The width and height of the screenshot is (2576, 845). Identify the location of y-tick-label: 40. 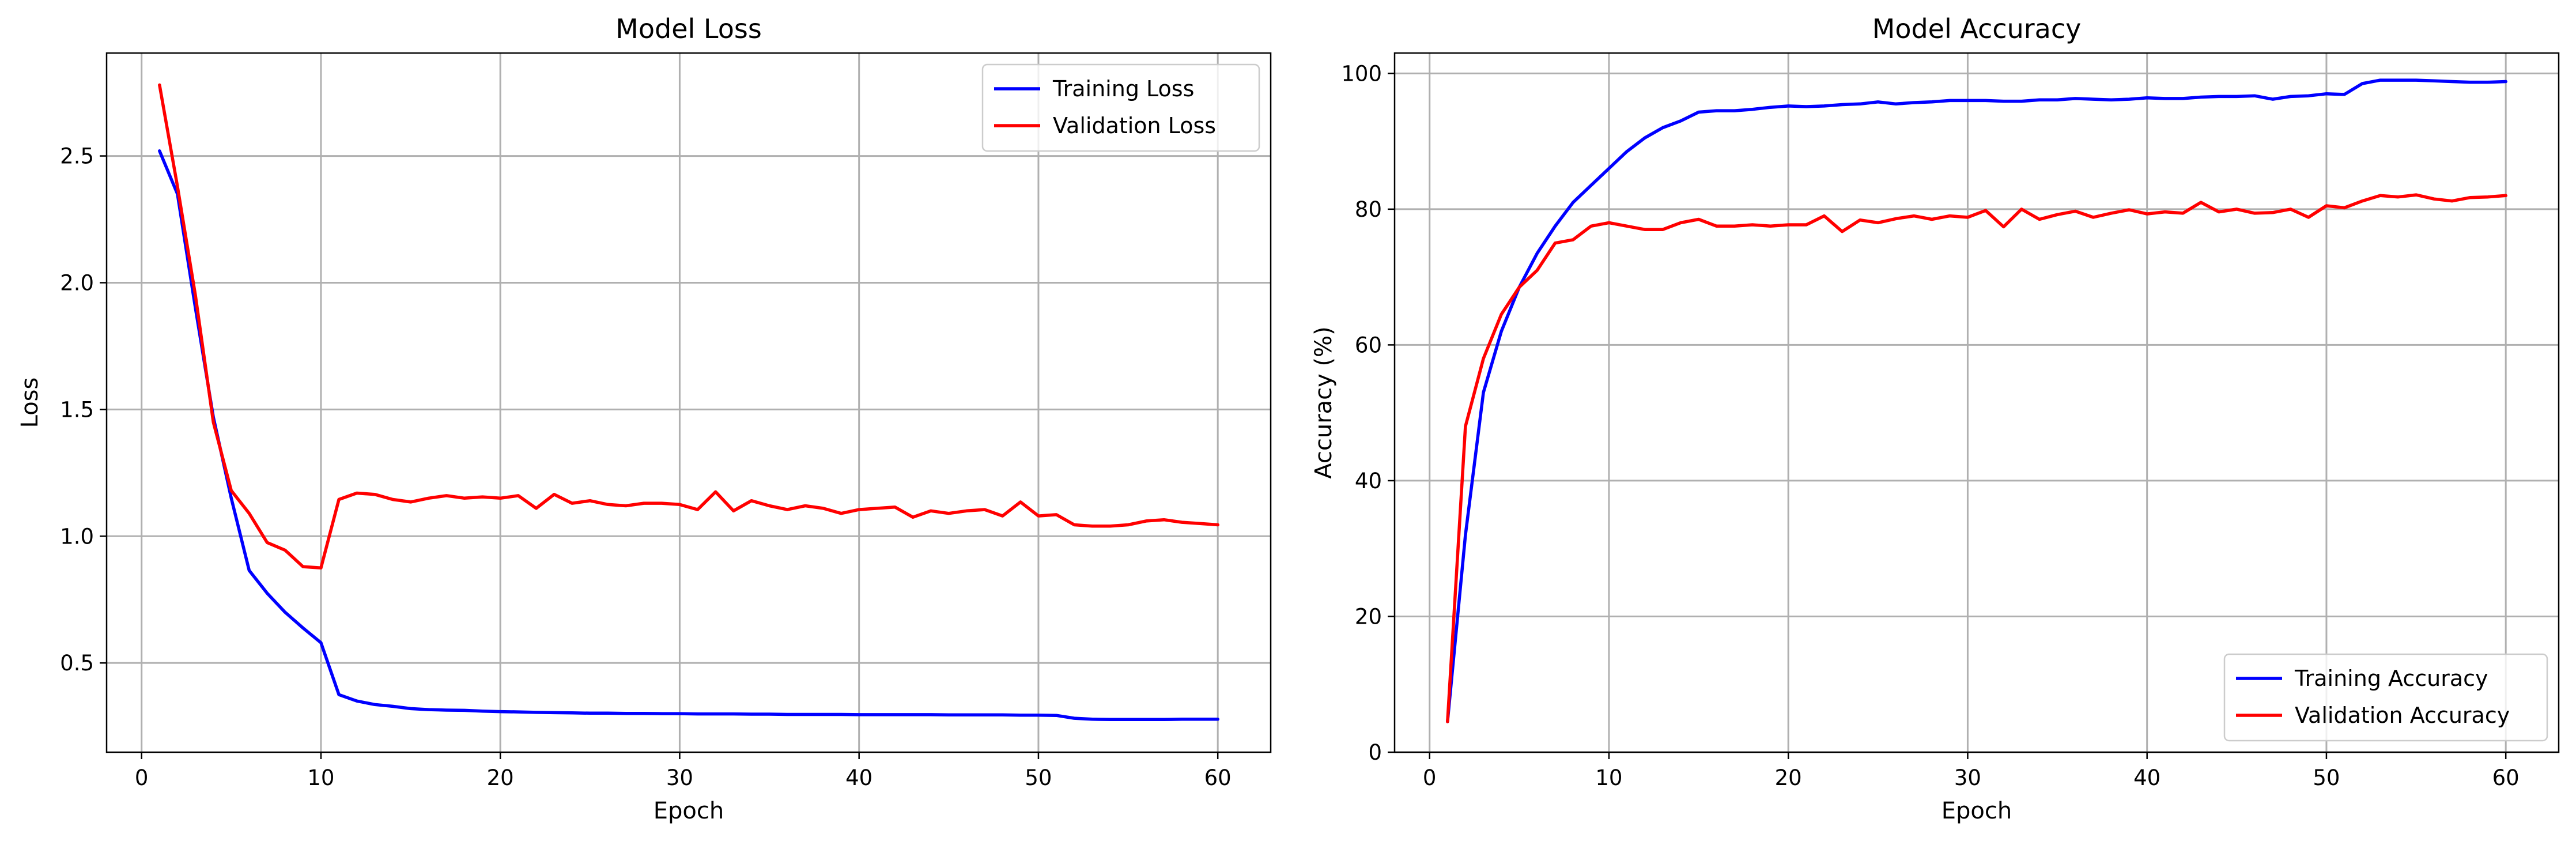
(1368, 481).